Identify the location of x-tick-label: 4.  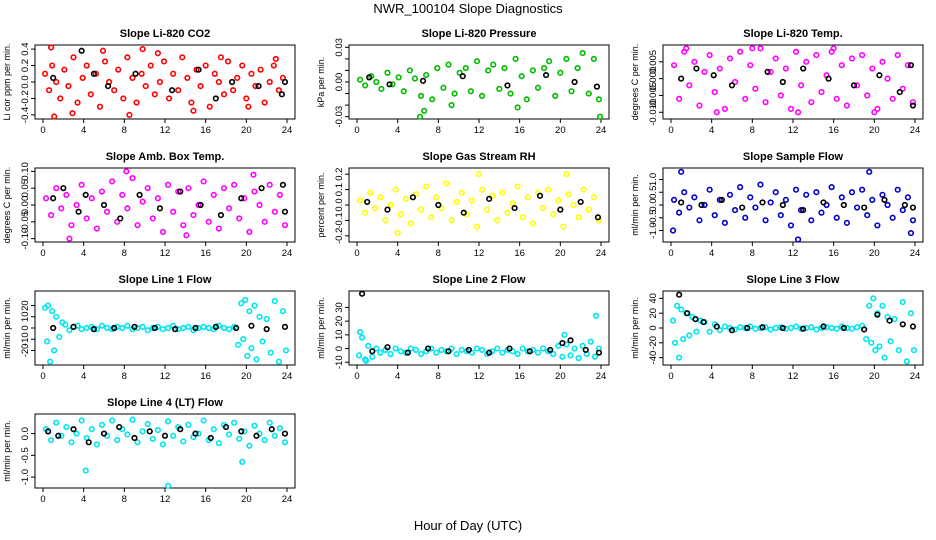
(83, 130).